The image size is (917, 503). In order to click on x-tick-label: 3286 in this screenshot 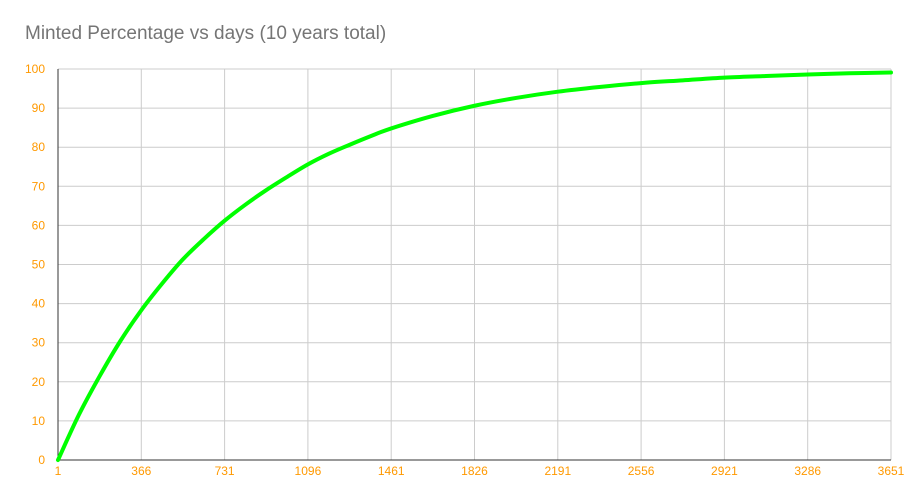, I will do `click(807, 471)`.